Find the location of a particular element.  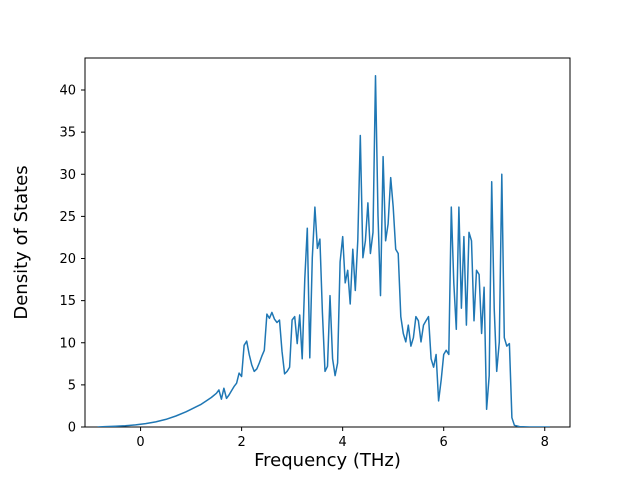

x-tick-label: 2 is located at coordinates (241, 442).